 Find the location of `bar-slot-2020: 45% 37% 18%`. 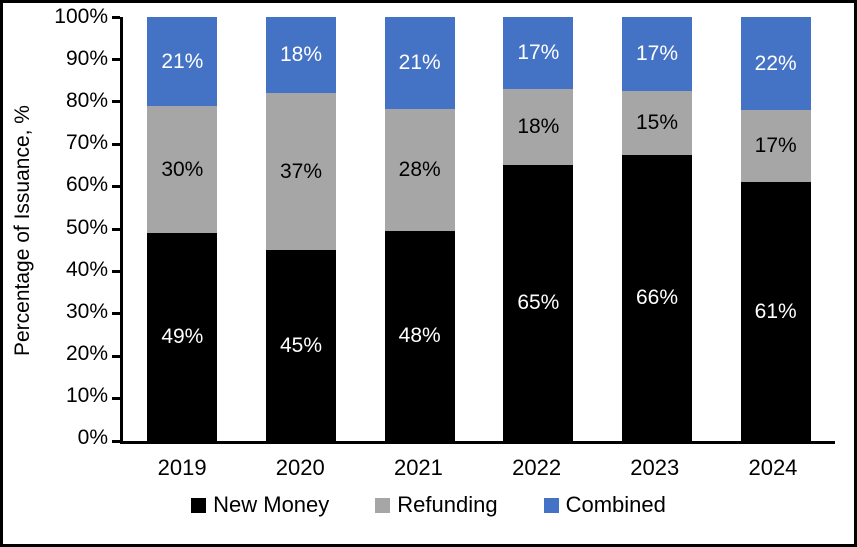

bar-slot-2020: 45% 37% 18% is located at coordinates (301, 229).